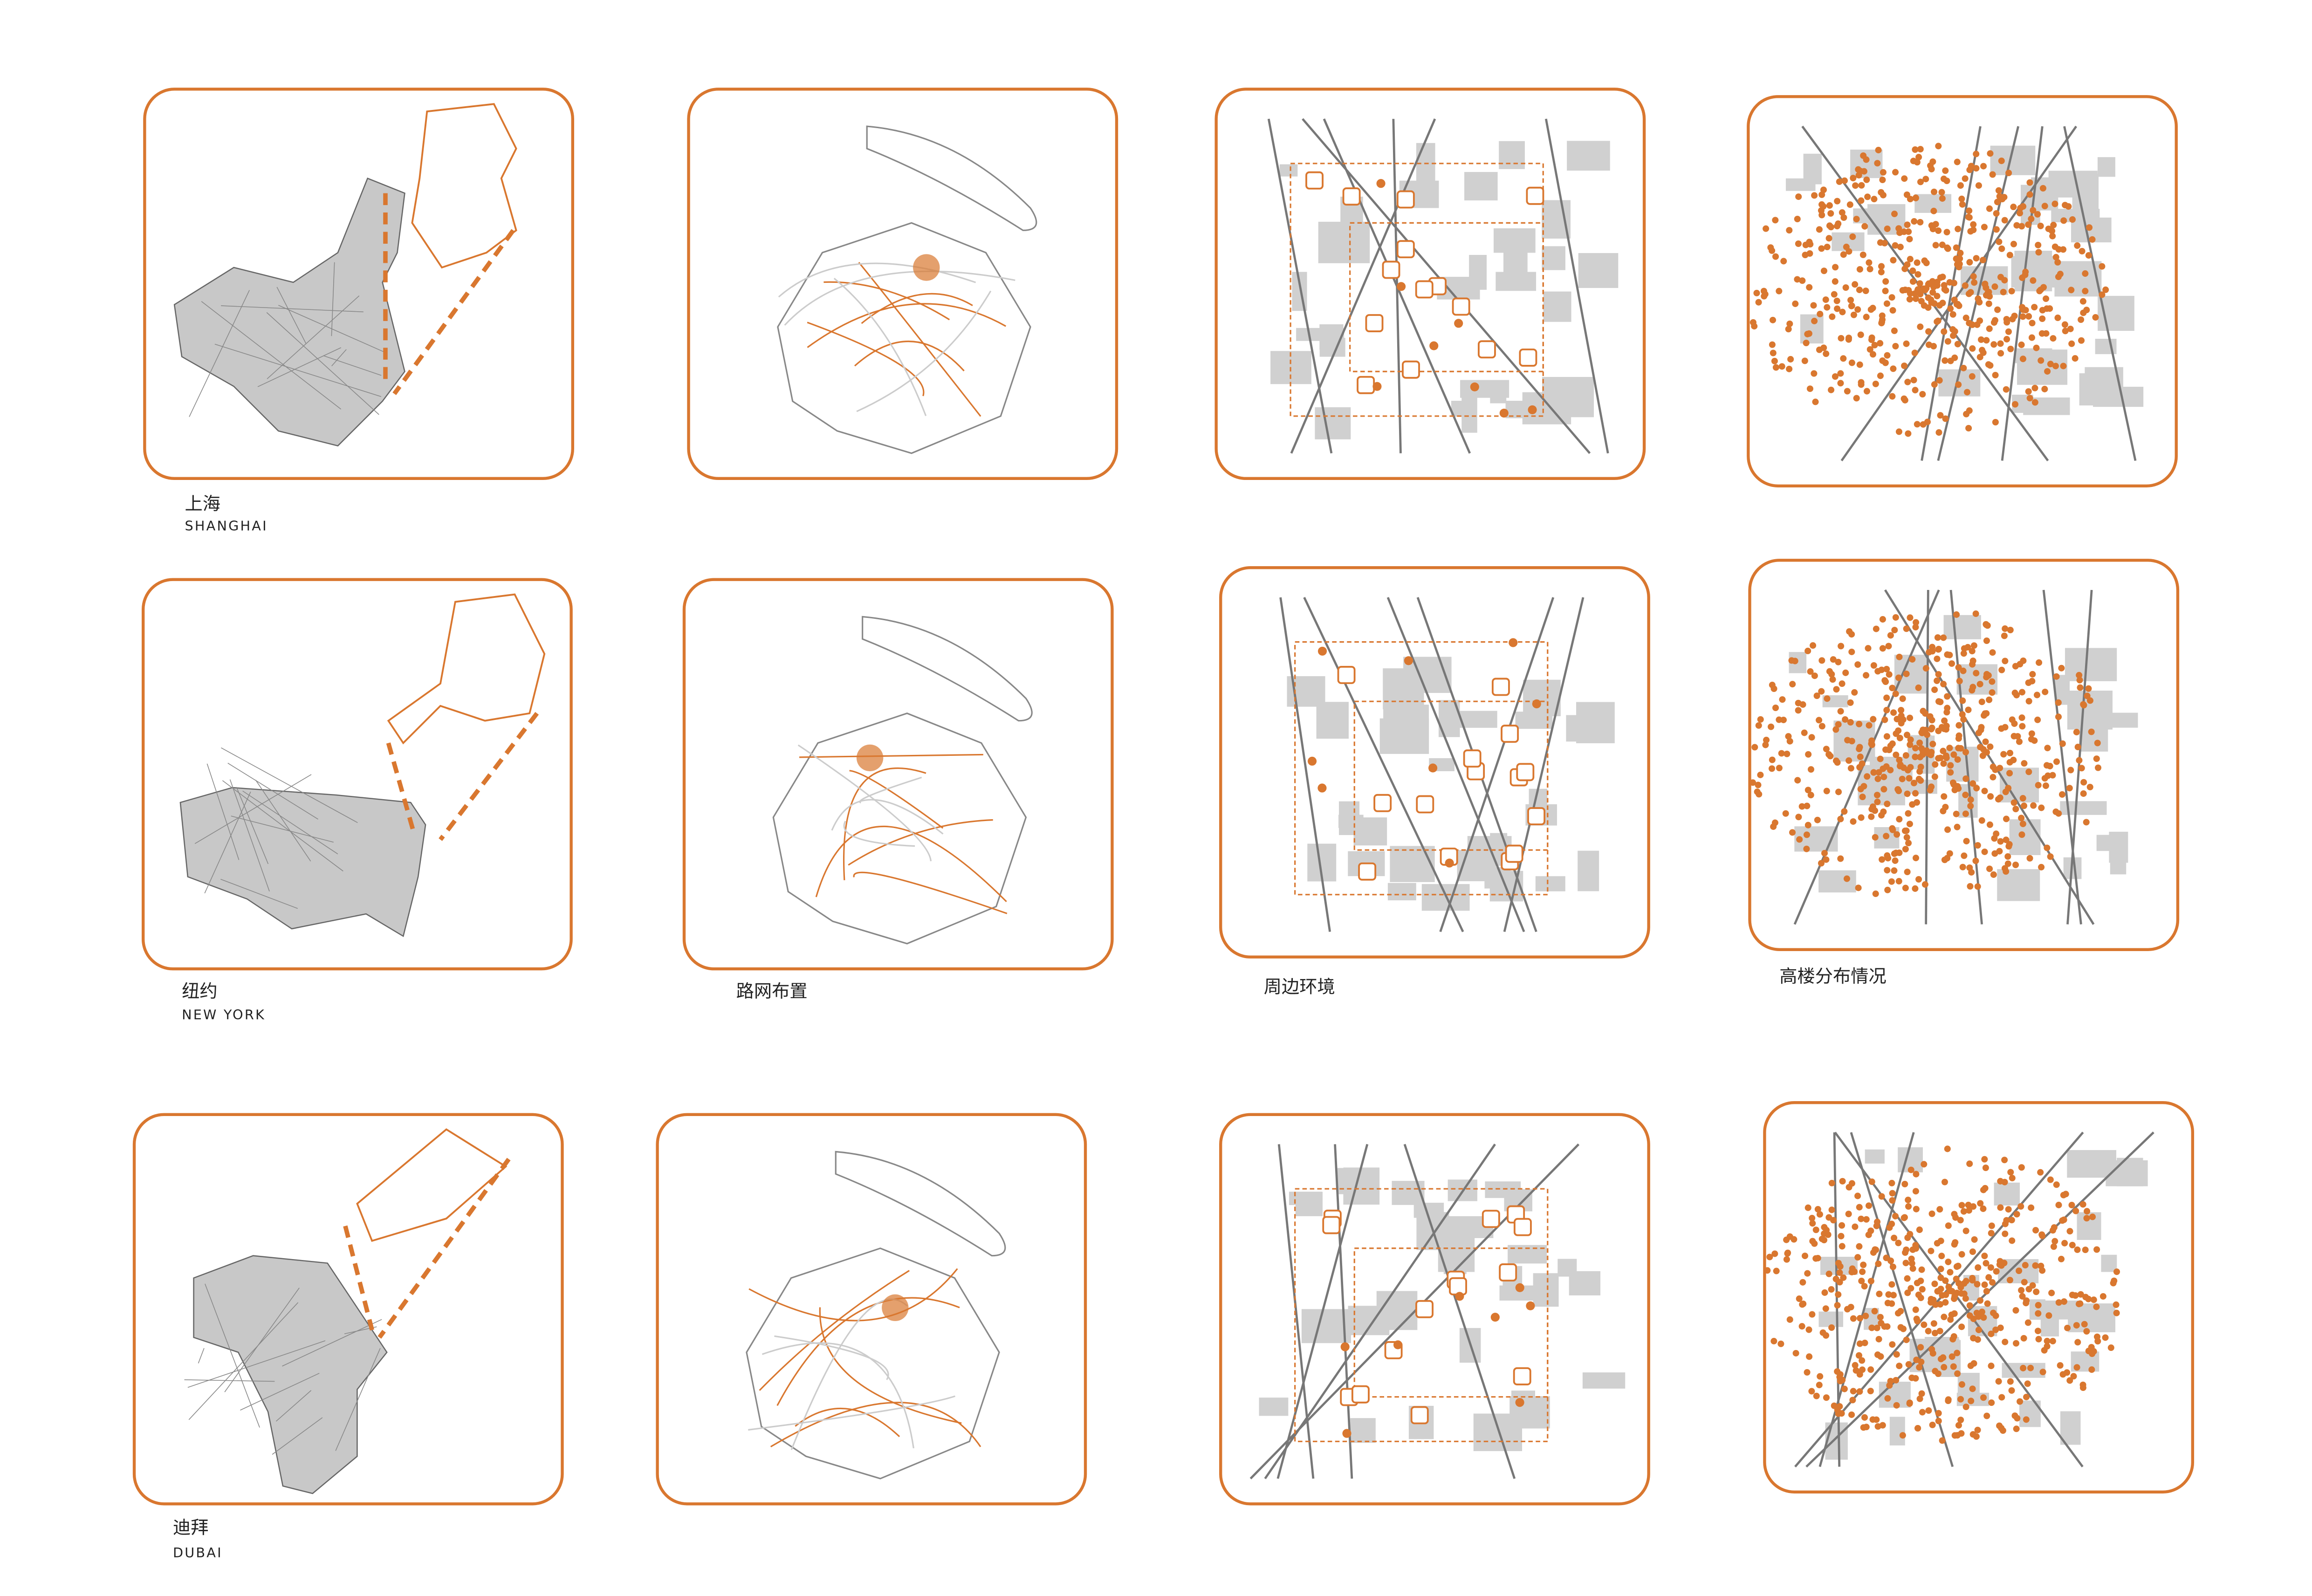 The image size is (2312, 1596). I want to click on map-panel, so click(871, 1309).